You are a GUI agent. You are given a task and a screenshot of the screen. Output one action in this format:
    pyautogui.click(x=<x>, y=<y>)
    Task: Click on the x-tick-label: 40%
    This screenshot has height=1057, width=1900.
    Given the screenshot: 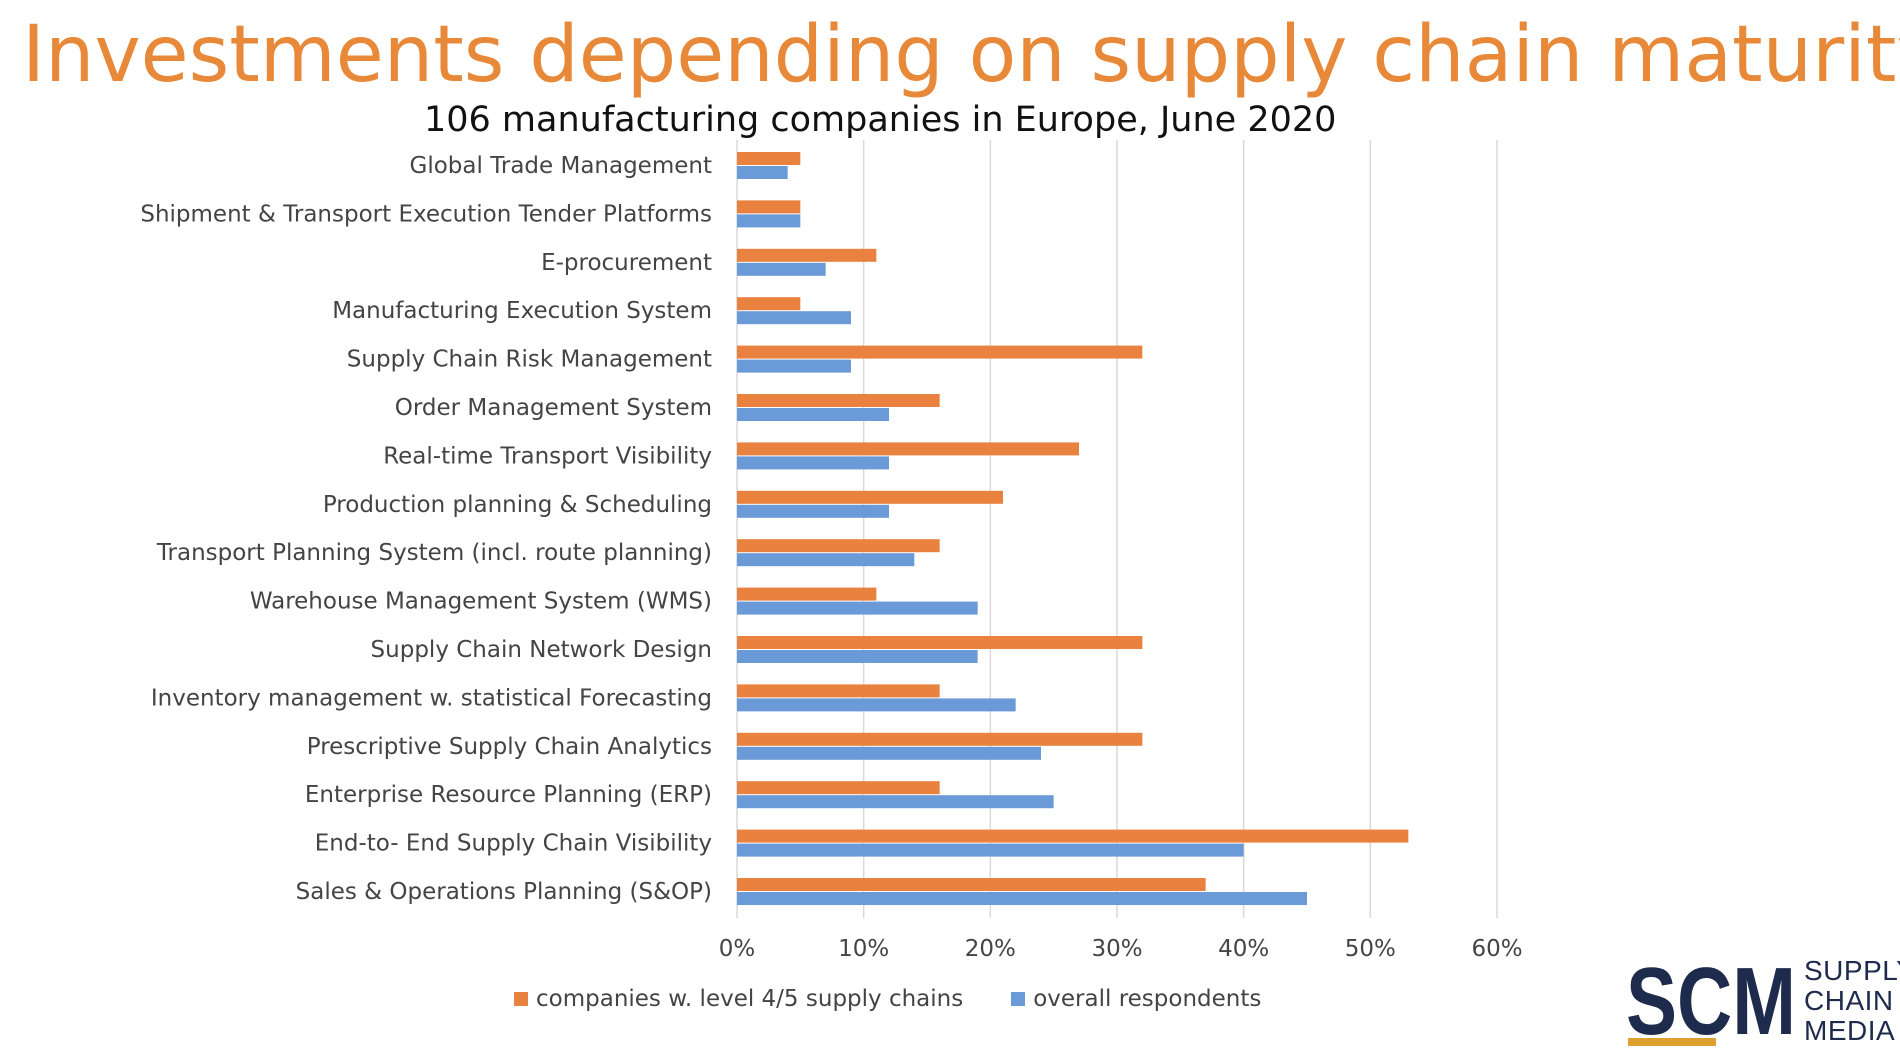 What is the action you would take?
    pyautogui.click(x=1243, y=949)
    